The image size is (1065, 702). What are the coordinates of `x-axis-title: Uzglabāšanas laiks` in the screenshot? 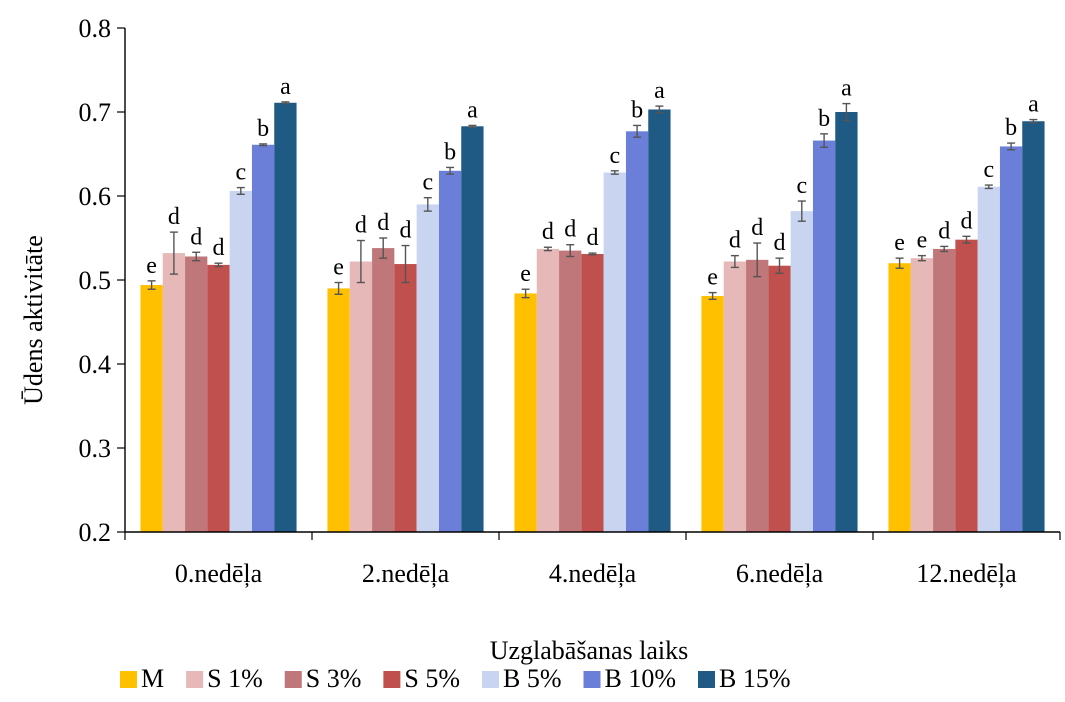 It's located at (589, 650).